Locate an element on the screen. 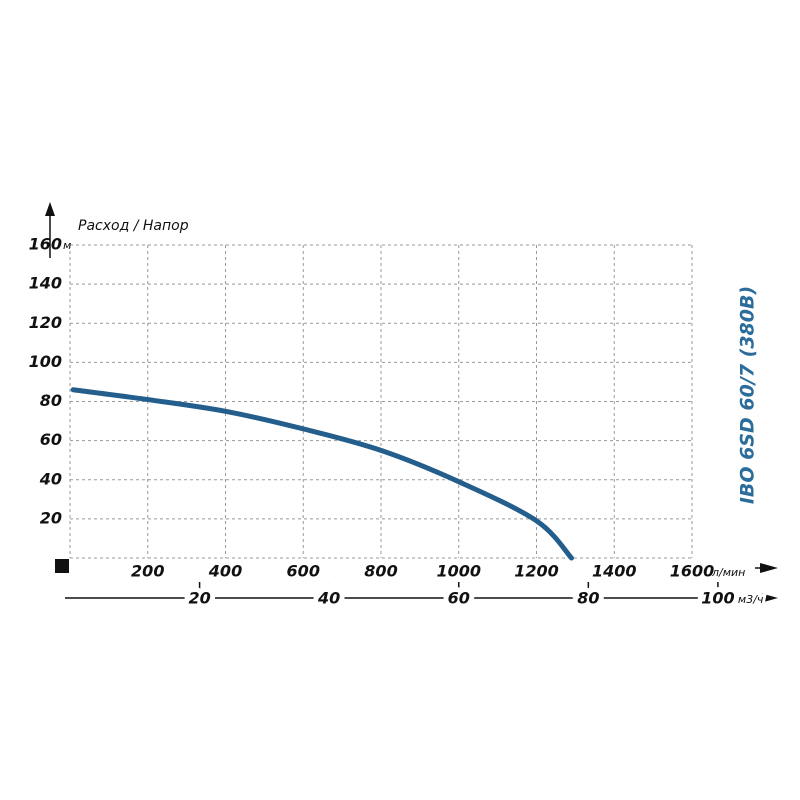 This screenshot has width=800, height=800. origin-mark is located at coordinates (62, 566).